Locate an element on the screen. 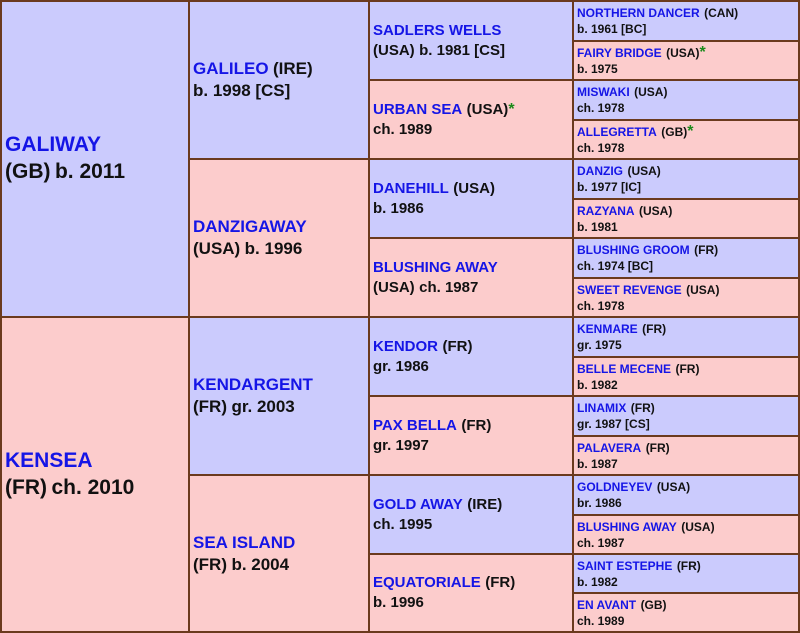 Image resolution: width=800 pixels, height=633 pixels. horse-name: BLUSHING AWAY is located at coordinates (435, 267).